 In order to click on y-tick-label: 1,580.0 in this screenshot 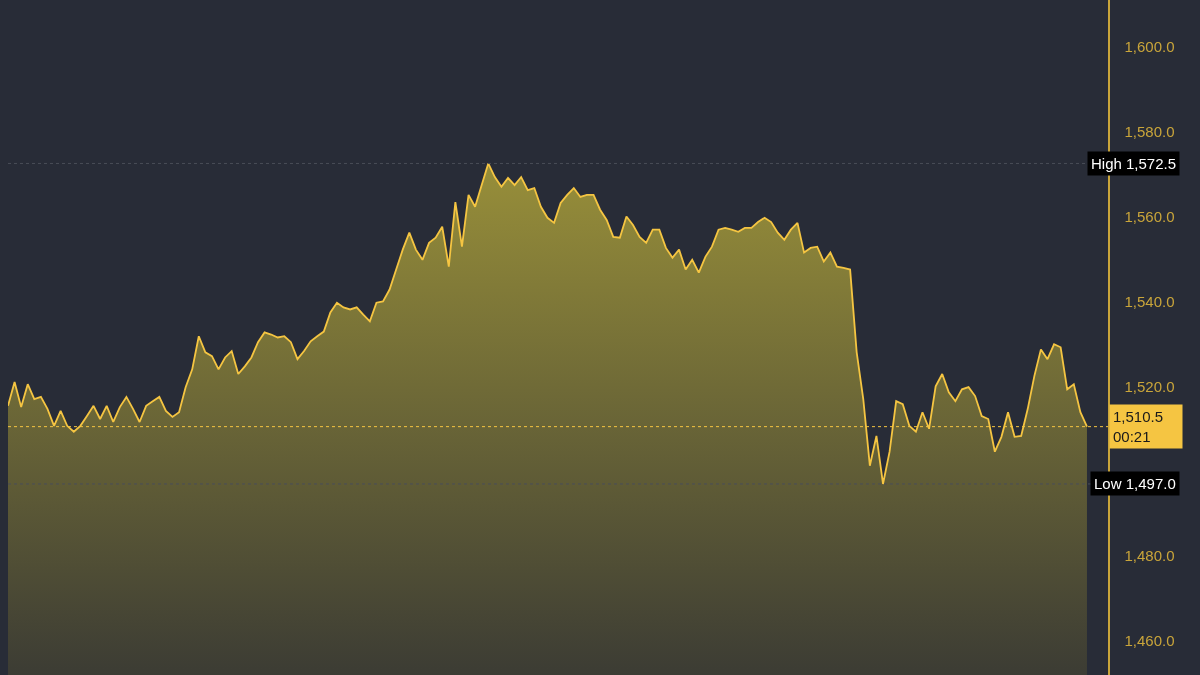, I will do `click(1149, 131)`.